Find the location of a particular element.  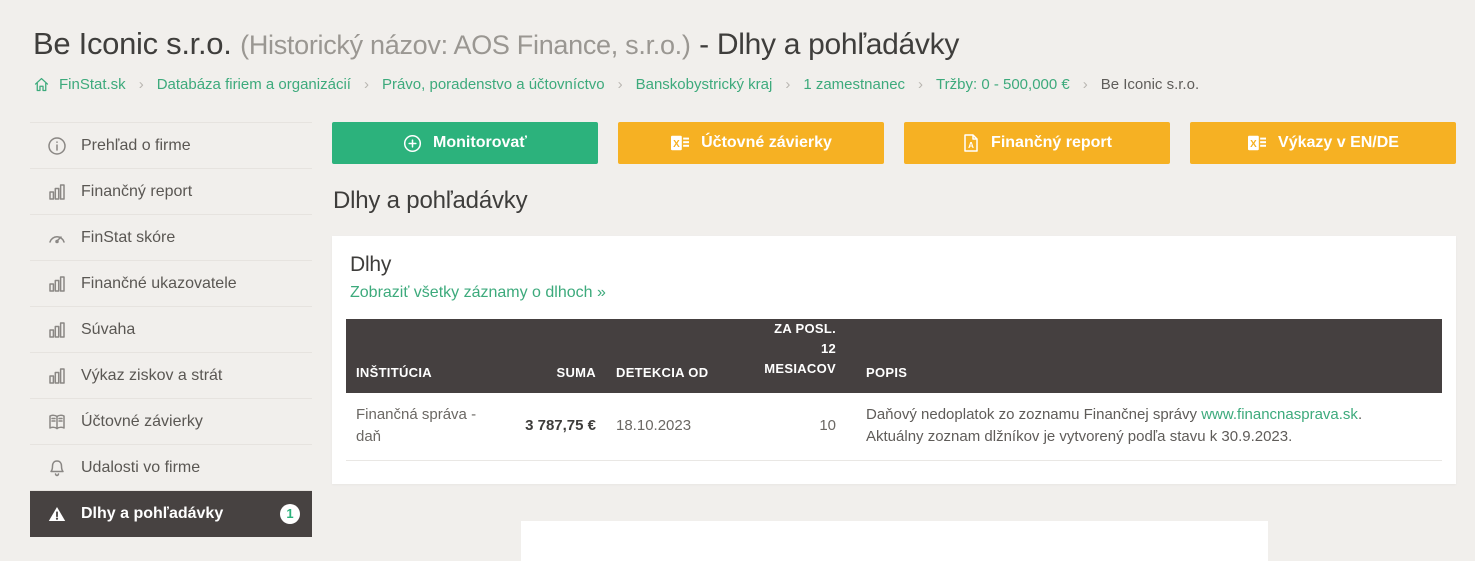

sidebar-item-vykaz-ziskov: Výkaz ziskov a strát is located at coordinates (171, 376).